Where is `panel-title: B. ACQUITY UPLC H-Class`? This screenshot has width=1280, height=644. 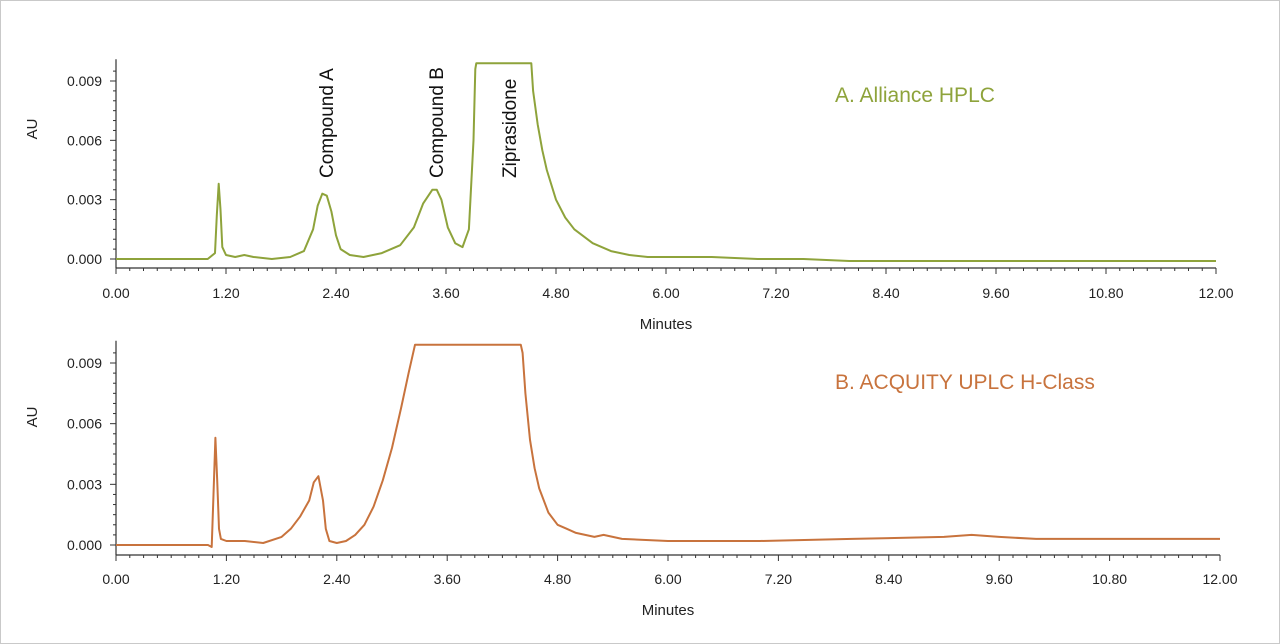 panel-title: B. ACQUITY UPLC H-Class is located at coordinates (965, 382).